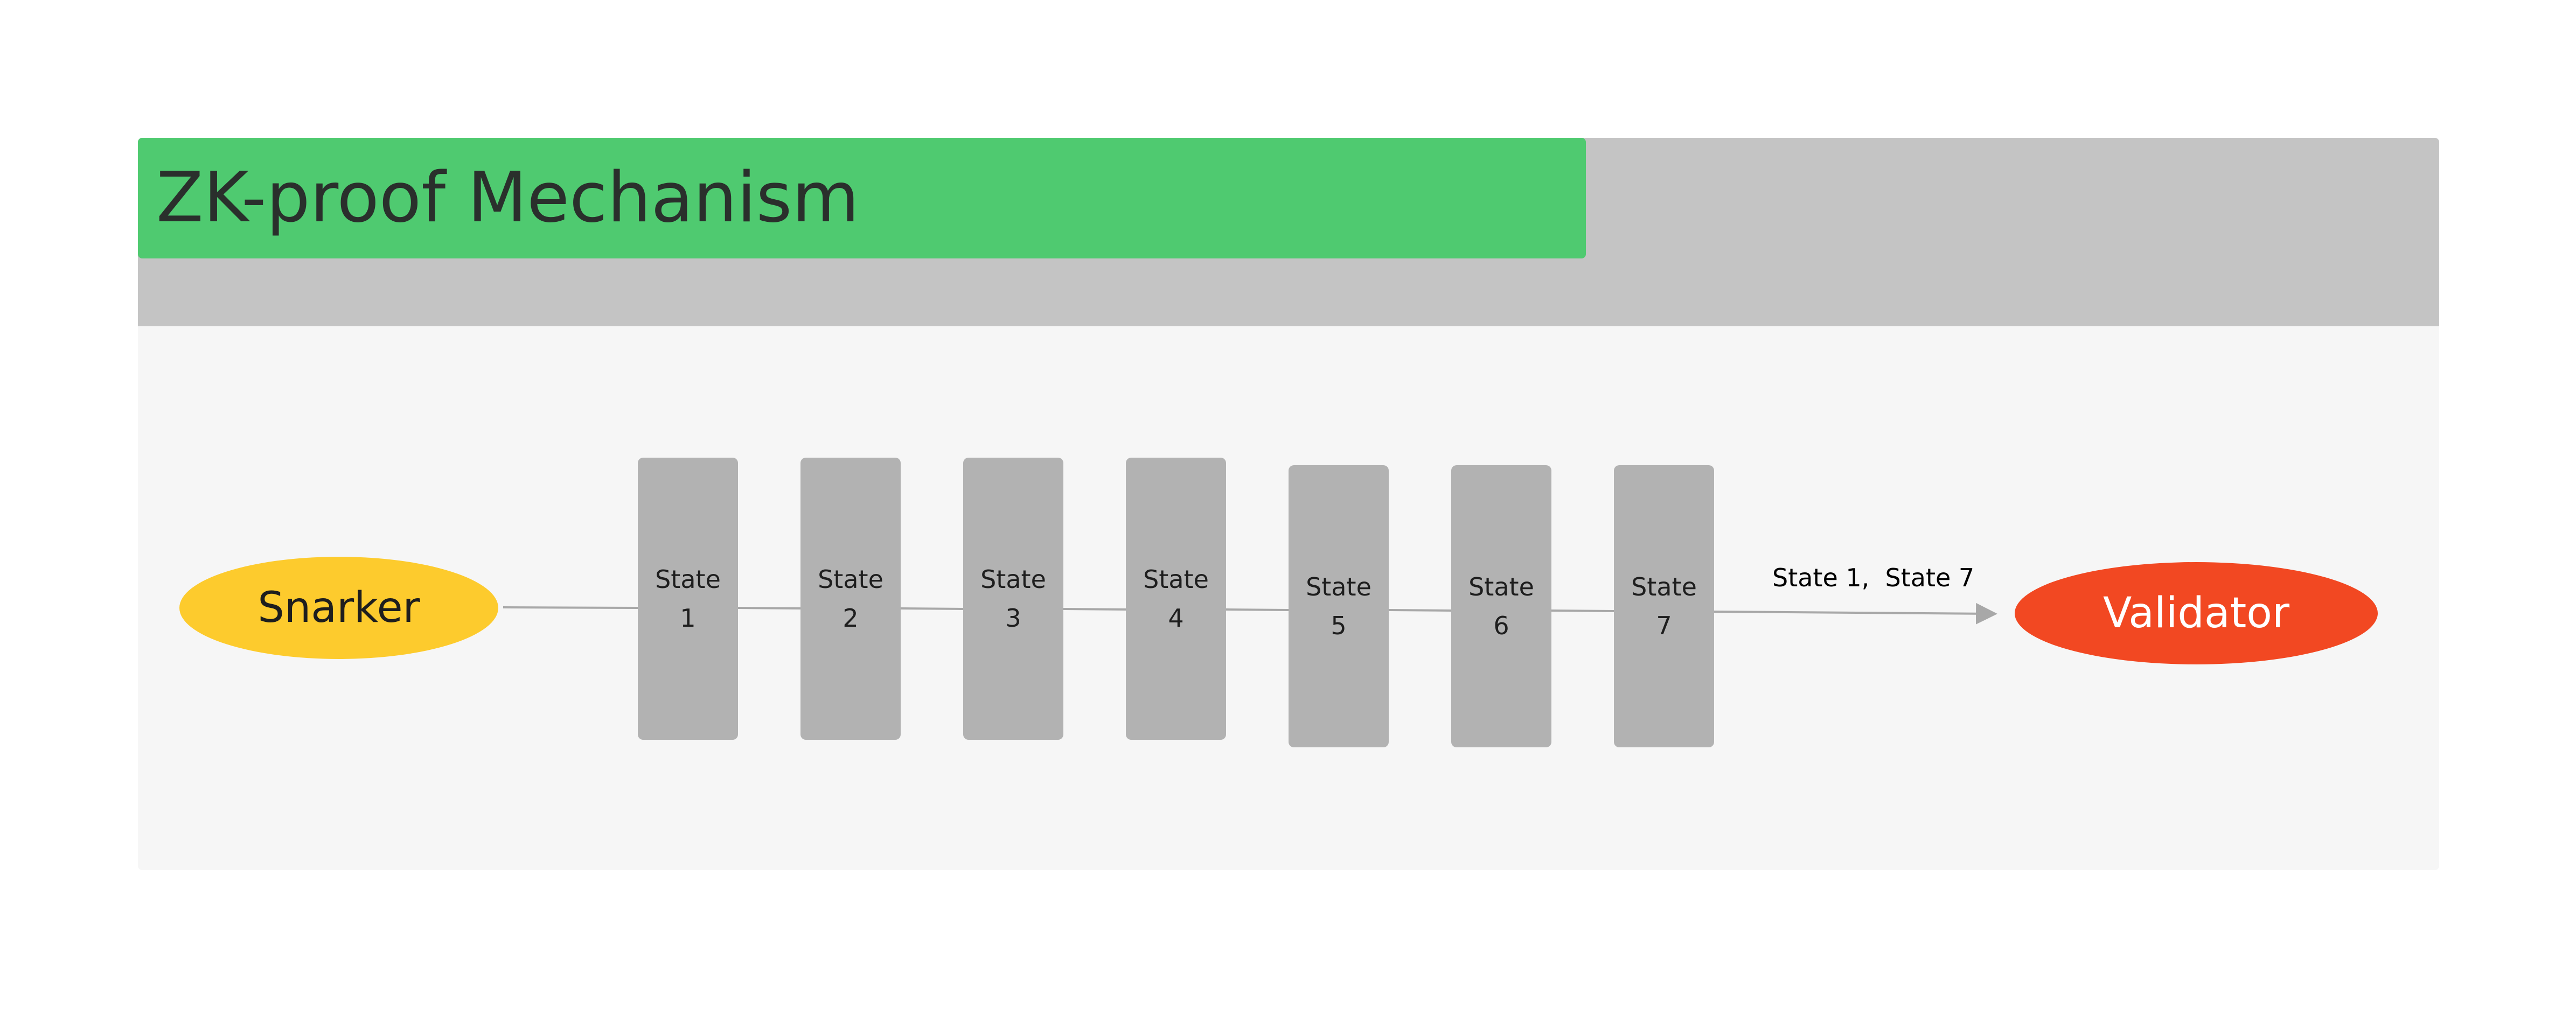 The width and height of the screenshot is (2576, 1009). I want to click on validator-label: Validator, so click(2196, 613).